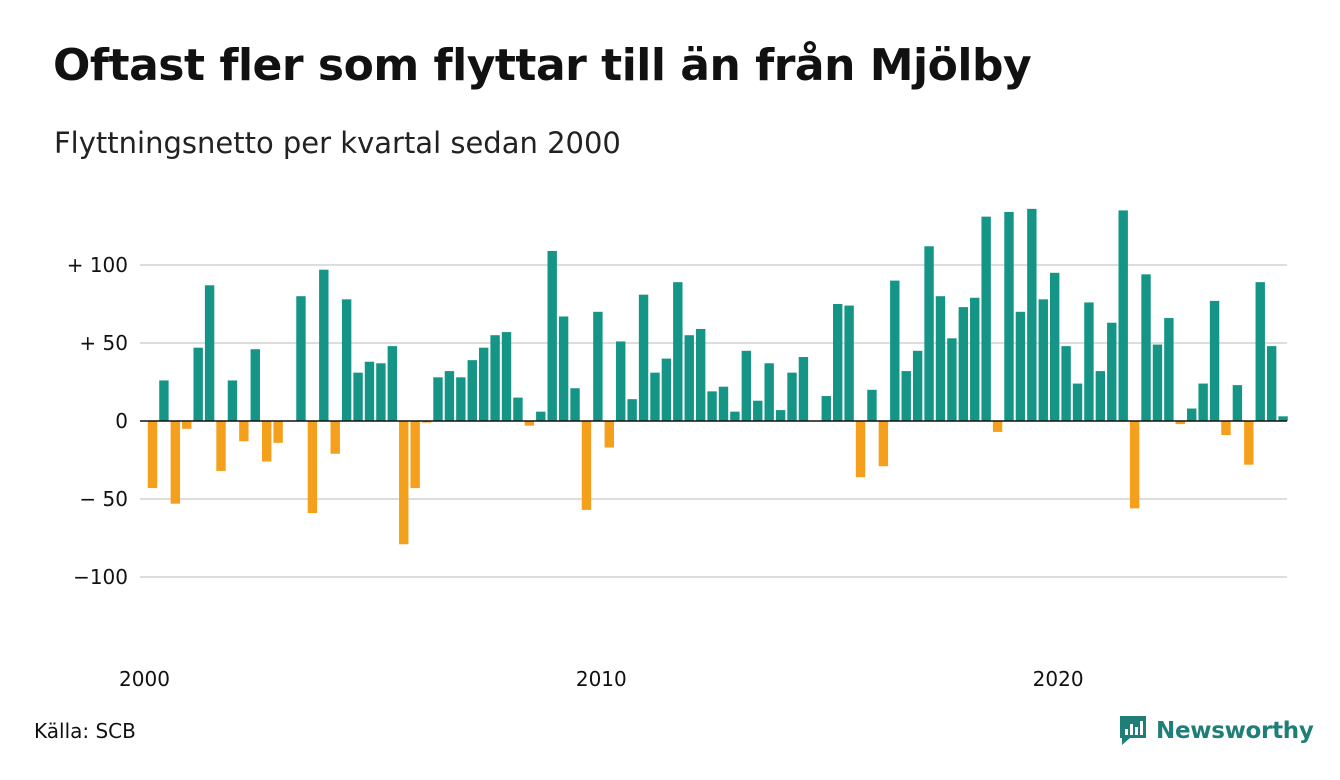 Image resolution: width=1340 pixels, height=780 pixels. Describe the element at coordinates (337, 143) in the screenshot. I see `chart-subtitle: Flyttningsnetto per kvartal sedan 2000` at that location.